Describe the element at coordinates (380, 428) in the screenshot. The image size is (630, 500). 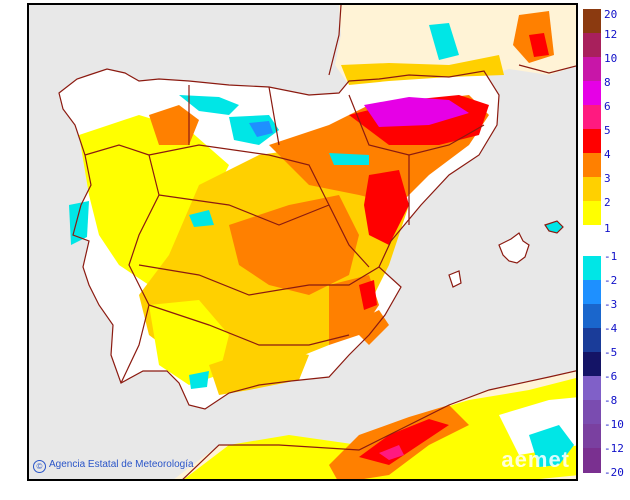
I see `africa-anomaly-yellow` at that location.